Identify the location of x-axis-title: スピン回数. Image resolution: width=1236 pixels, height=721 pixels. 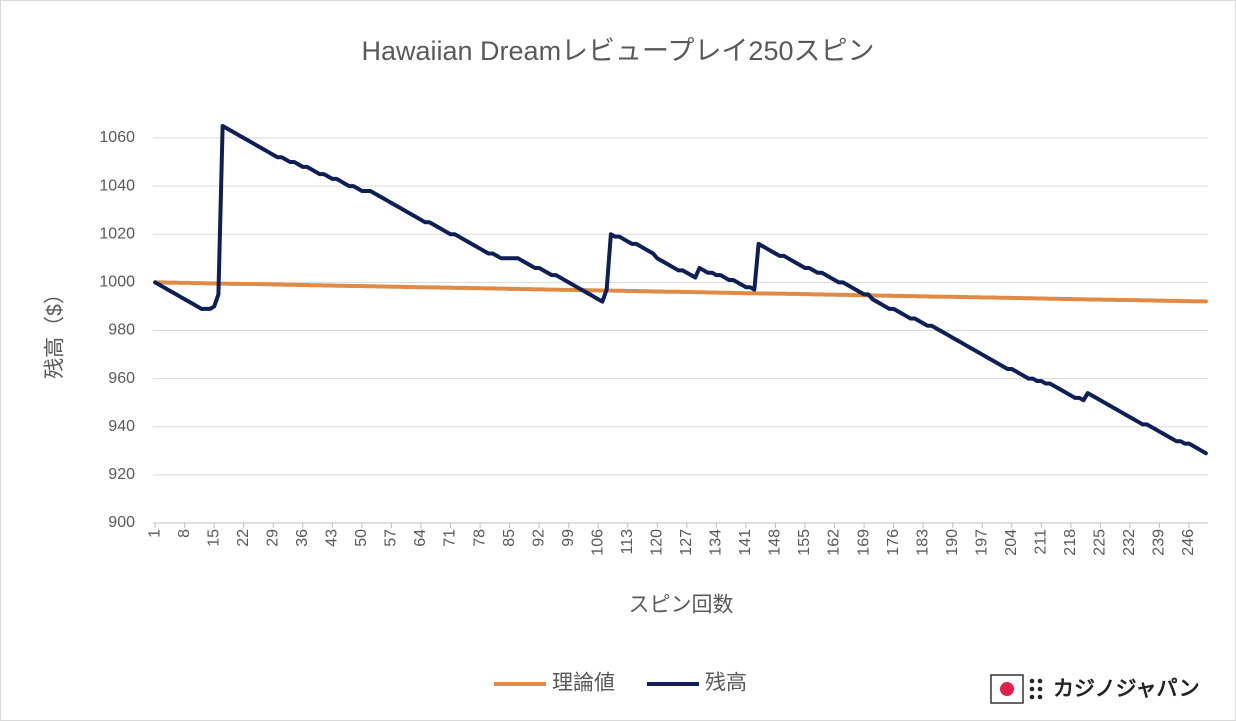
(681, 605).